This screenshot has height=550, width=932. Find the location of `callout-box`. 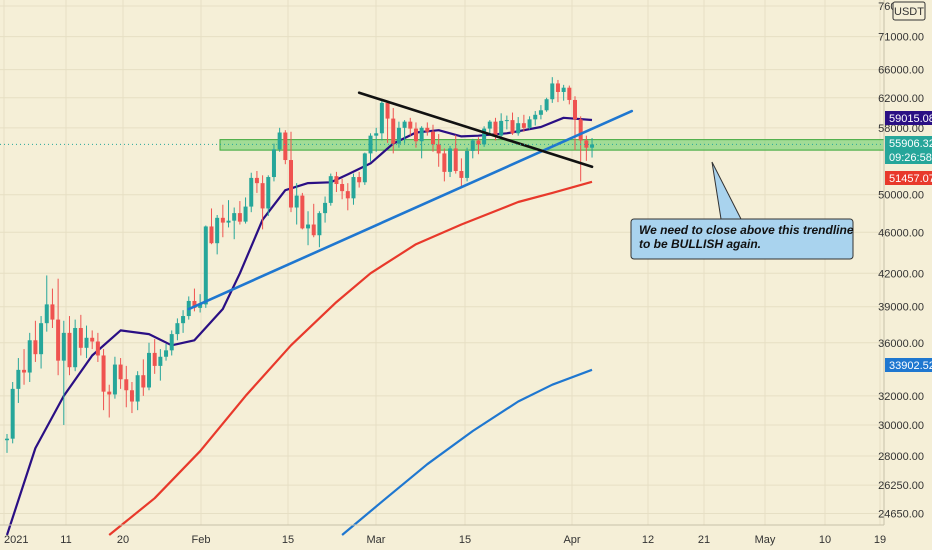

callout-box is located at coordinates (742, 239).